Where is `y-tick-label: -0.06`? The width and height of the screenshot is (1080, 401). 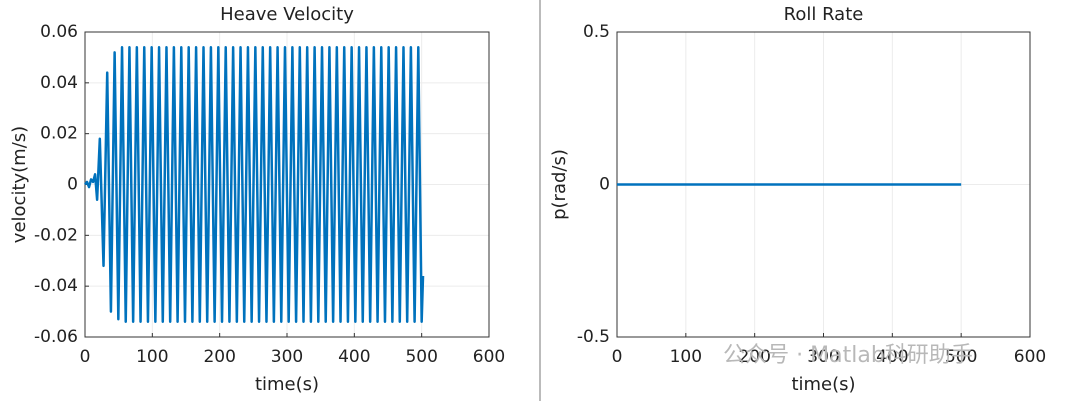
y-tick-label: -0.06 is located at coordinates (56, 337).